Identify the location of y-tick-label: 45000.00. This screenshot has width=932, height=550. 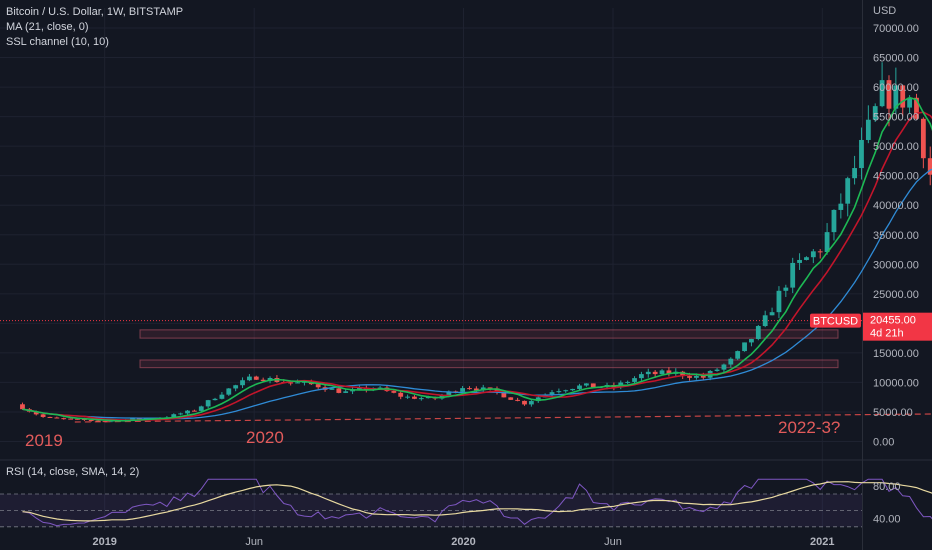
(896, 177).